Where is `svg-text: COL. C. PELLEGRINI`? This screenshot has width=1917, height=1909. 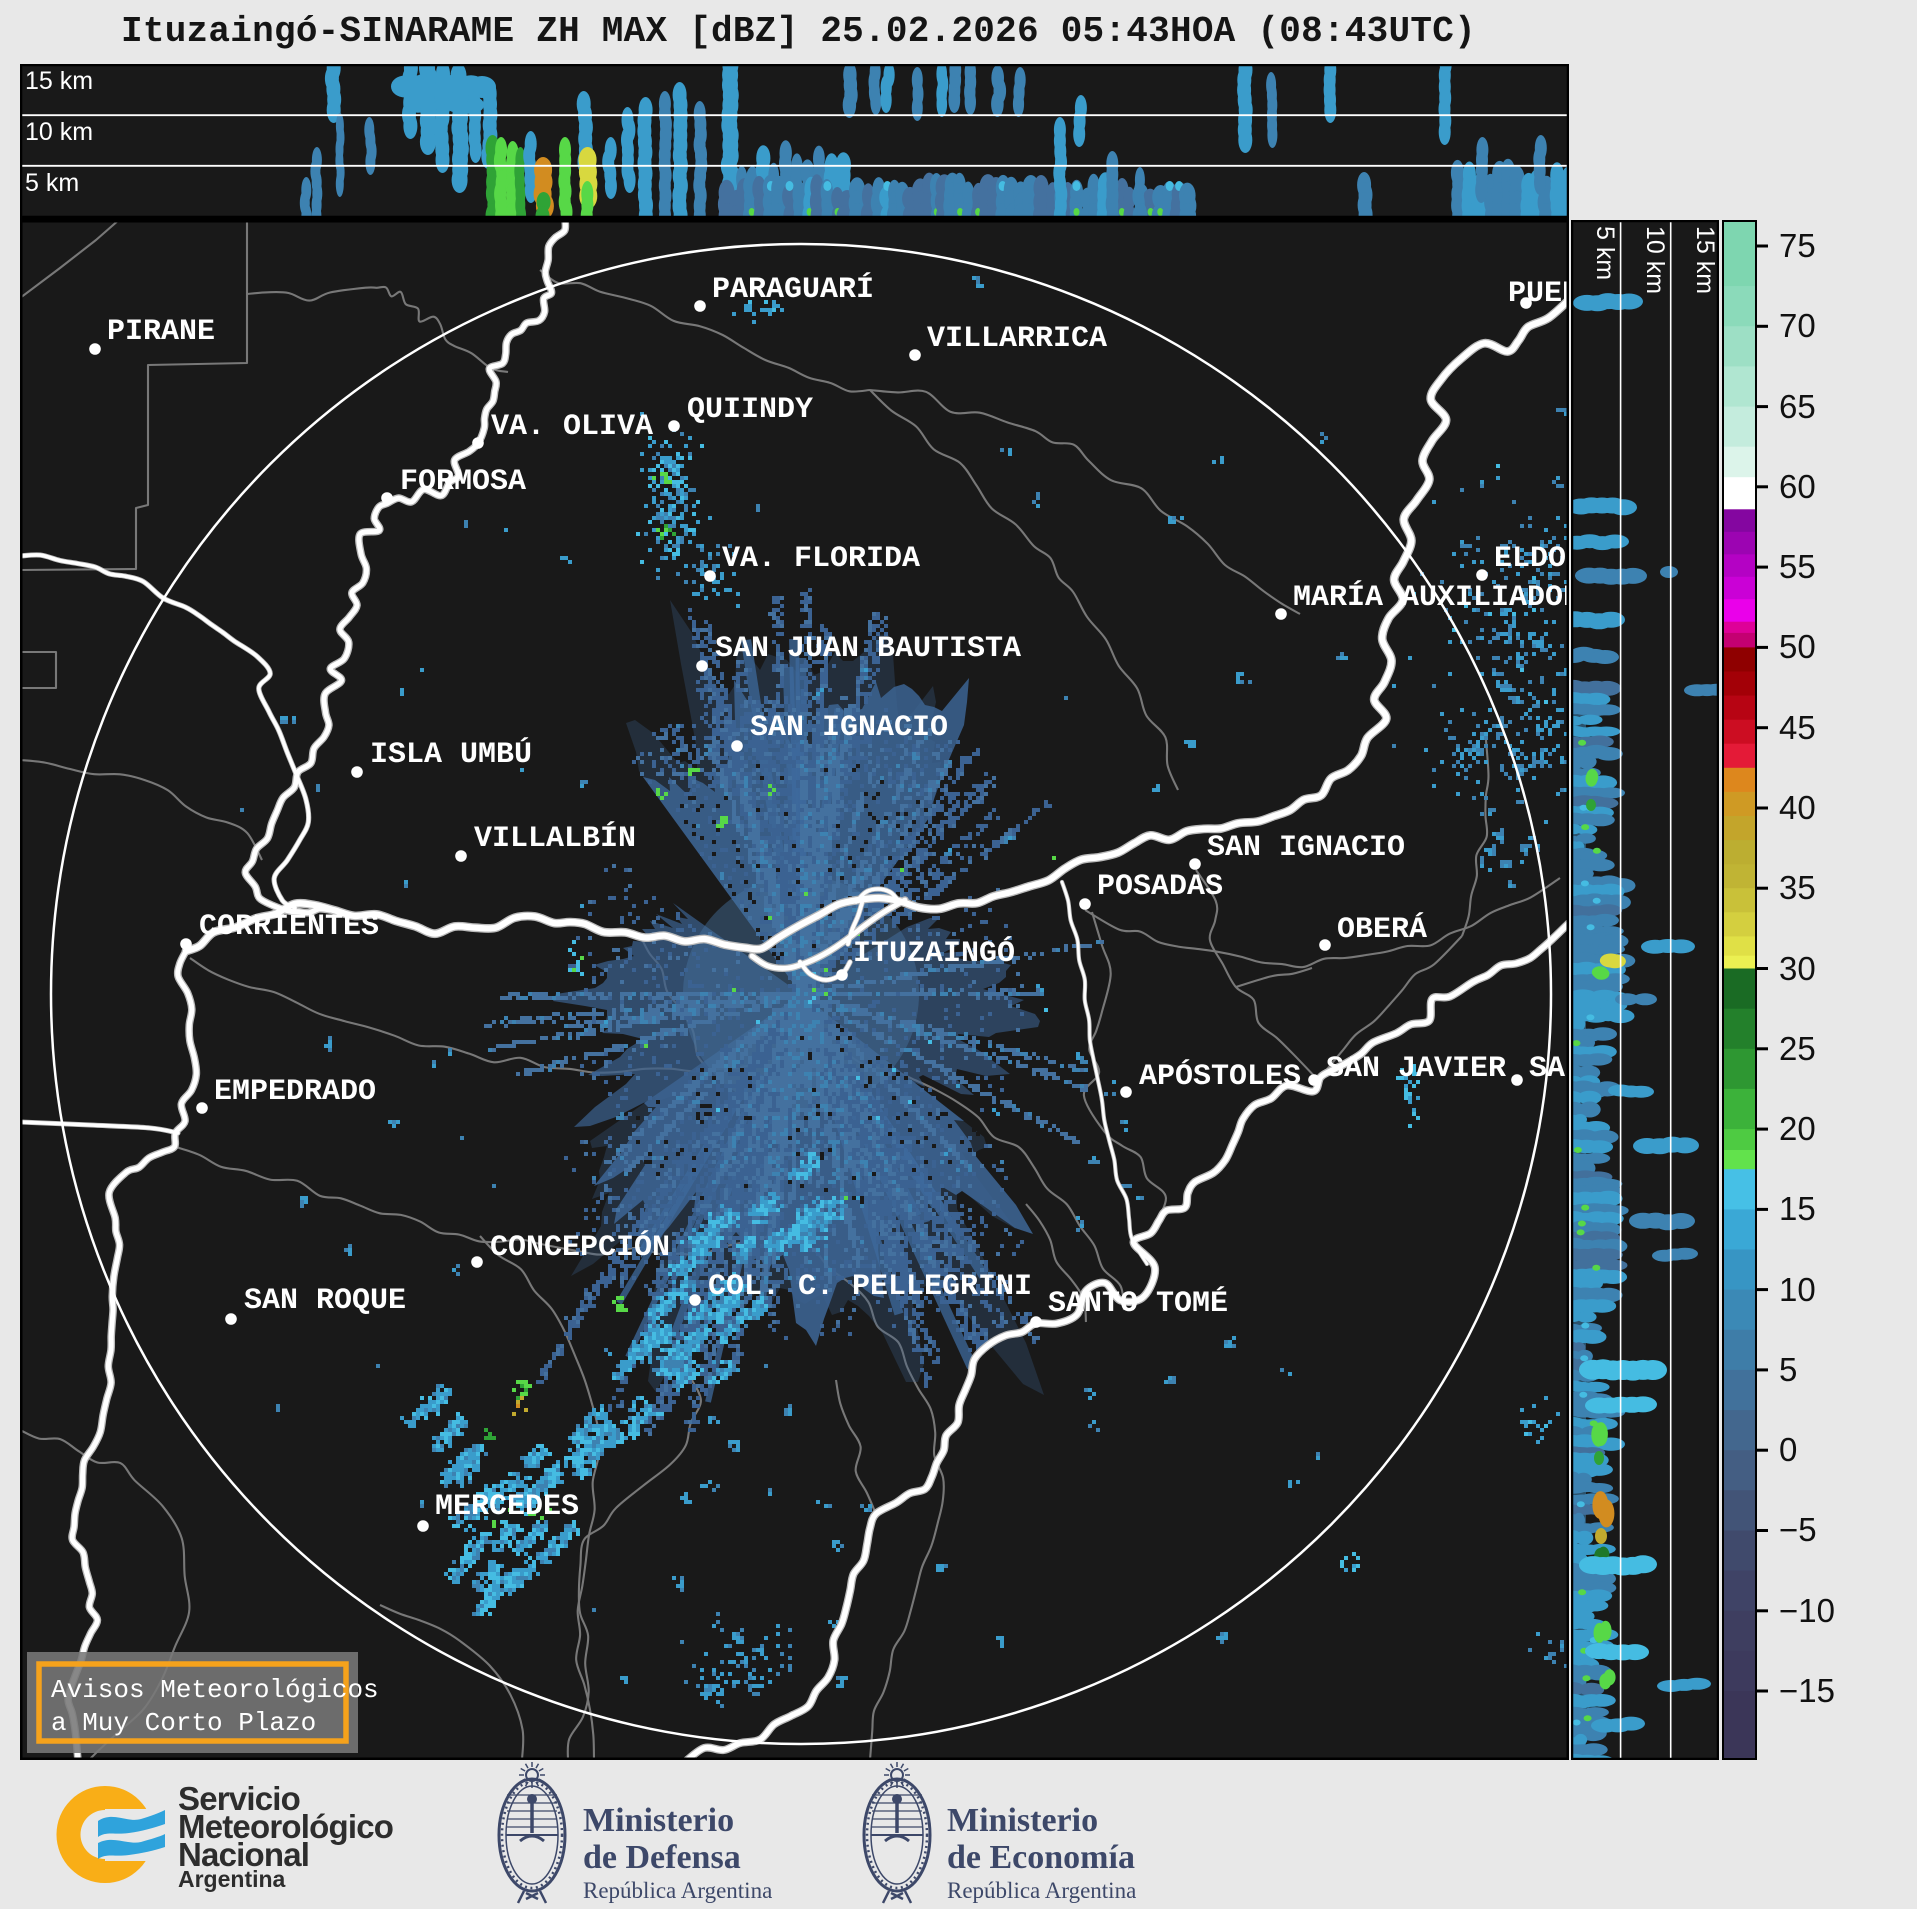 svg-text: COL. C. PELLEGRINI is located at coordinates (870, 1287).